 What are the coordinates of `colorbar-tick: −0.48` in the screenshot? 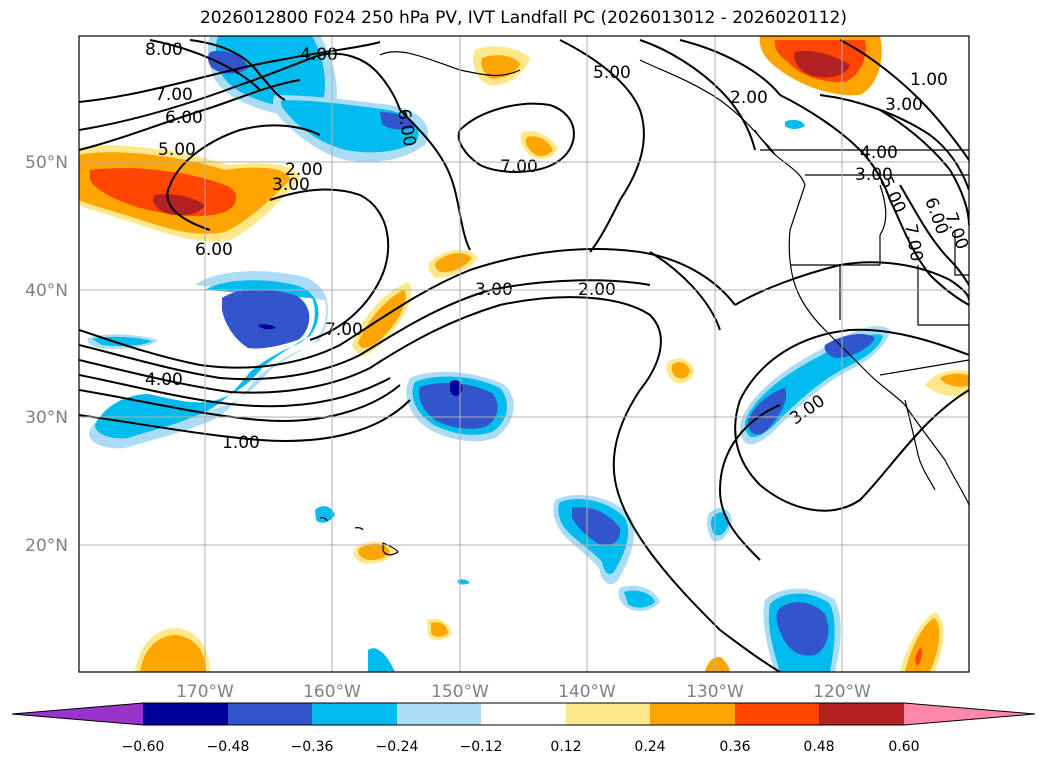 It's located at (228, 747).